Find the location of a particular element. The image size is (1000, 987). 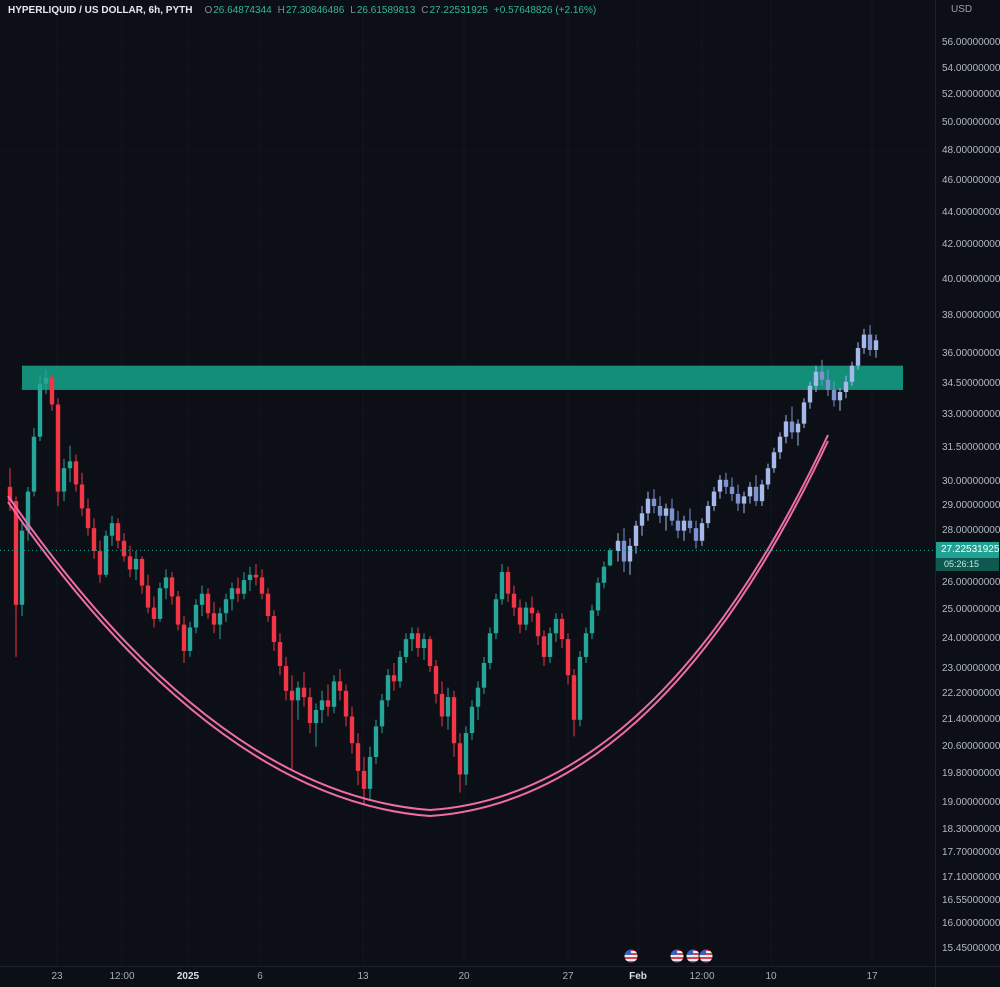

price-tick-label: 29.00000000 is located at coordinates (971, 505).